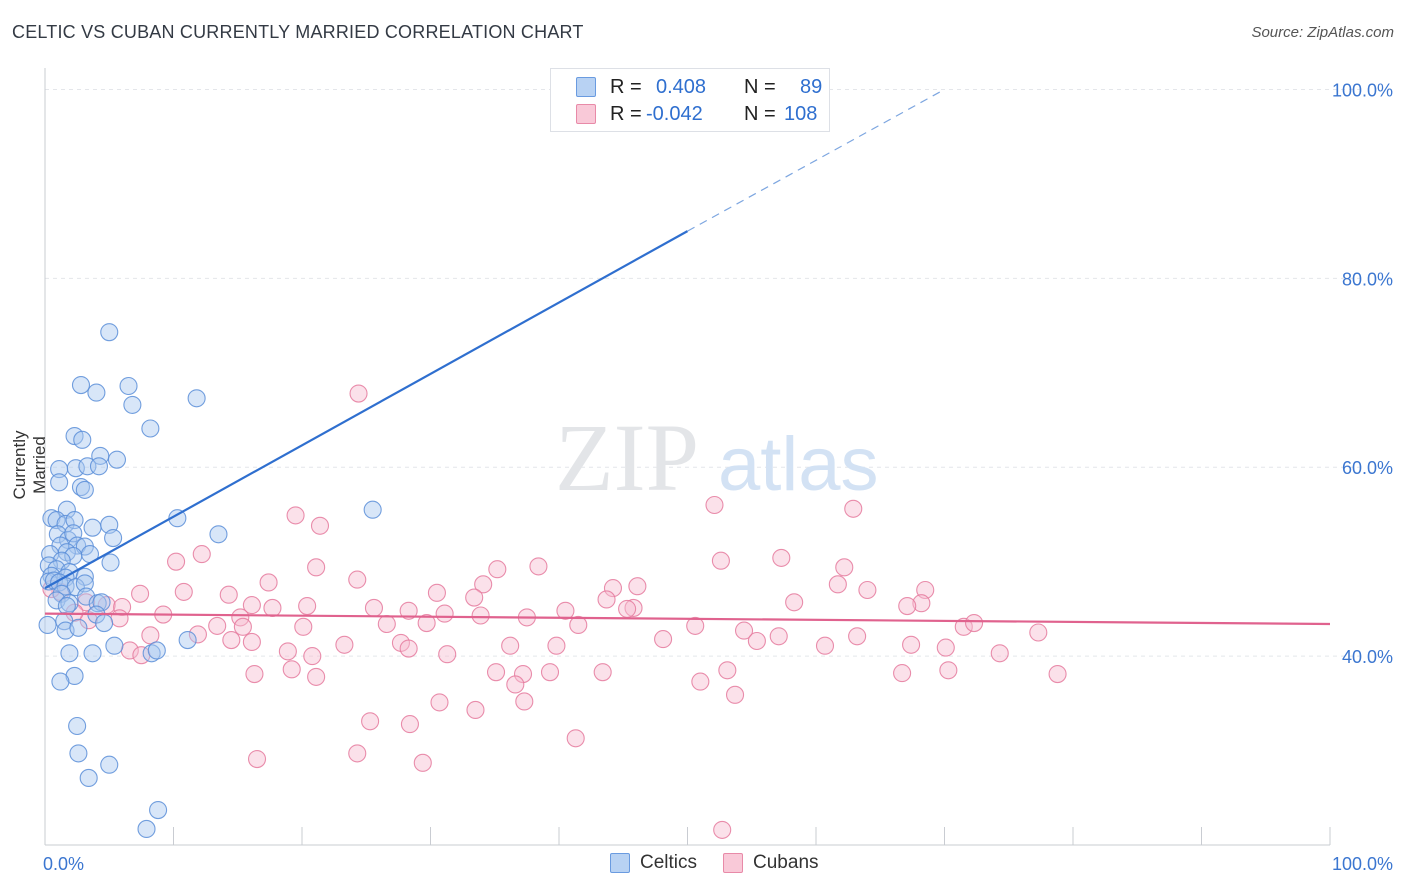  What do you see at coordinates (1362, 90) in the screenshot?
I see `y-tick-label: 100.0%` at bounding box center [1362, 90].